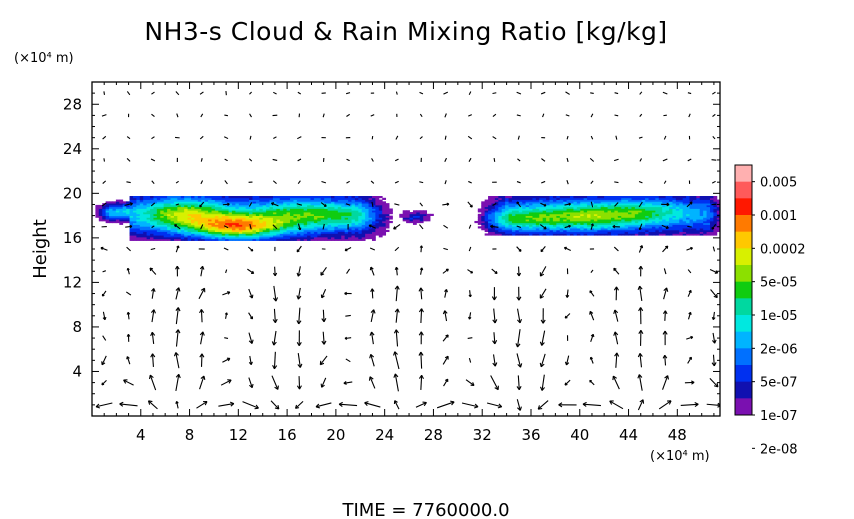 Image resolution: width=854 pixels, height=519 pixels. What do you see at coordinates (407, 218) in the screenshot?
I see `cloud-layer` at bounding box center [407, 218].